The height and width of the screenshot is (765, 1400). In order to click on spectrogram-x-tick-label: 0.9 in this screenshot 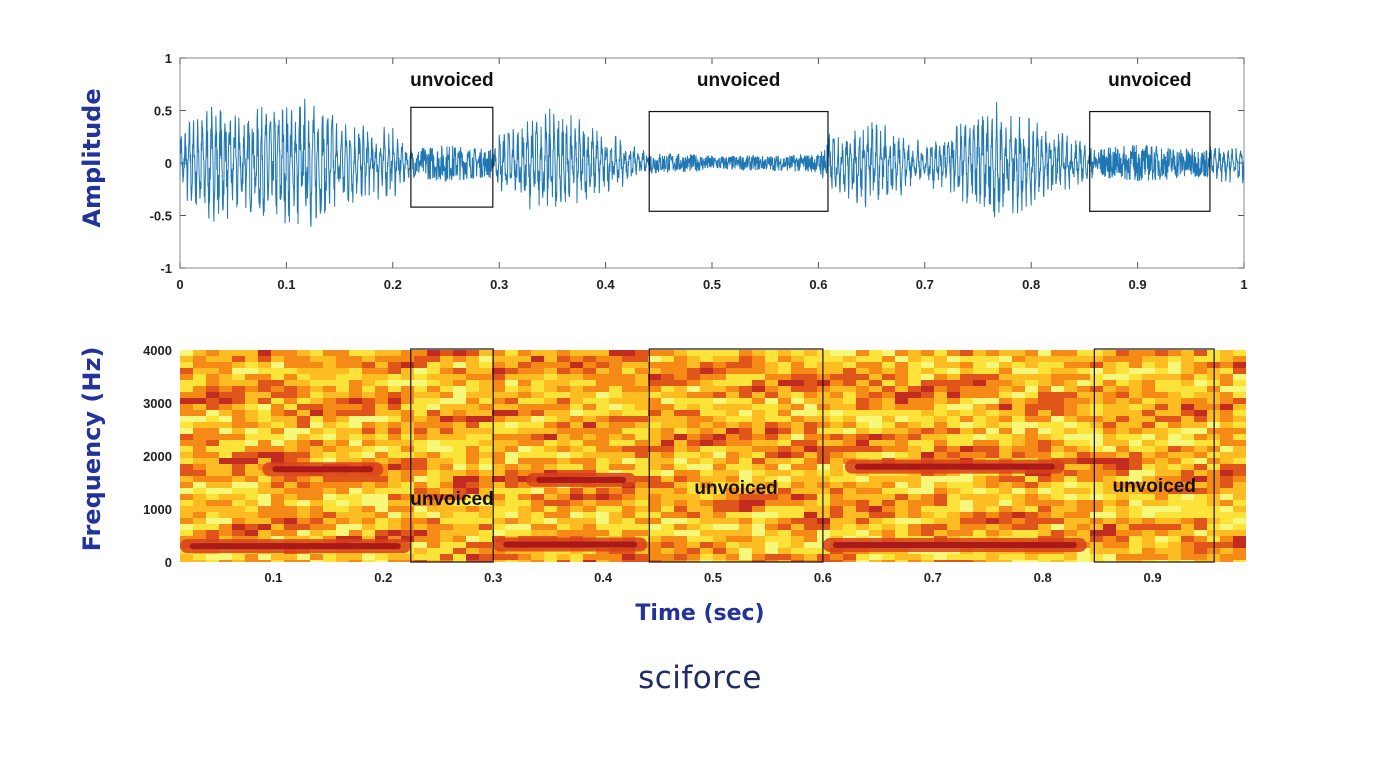, I will do `click(1153, 577)`.